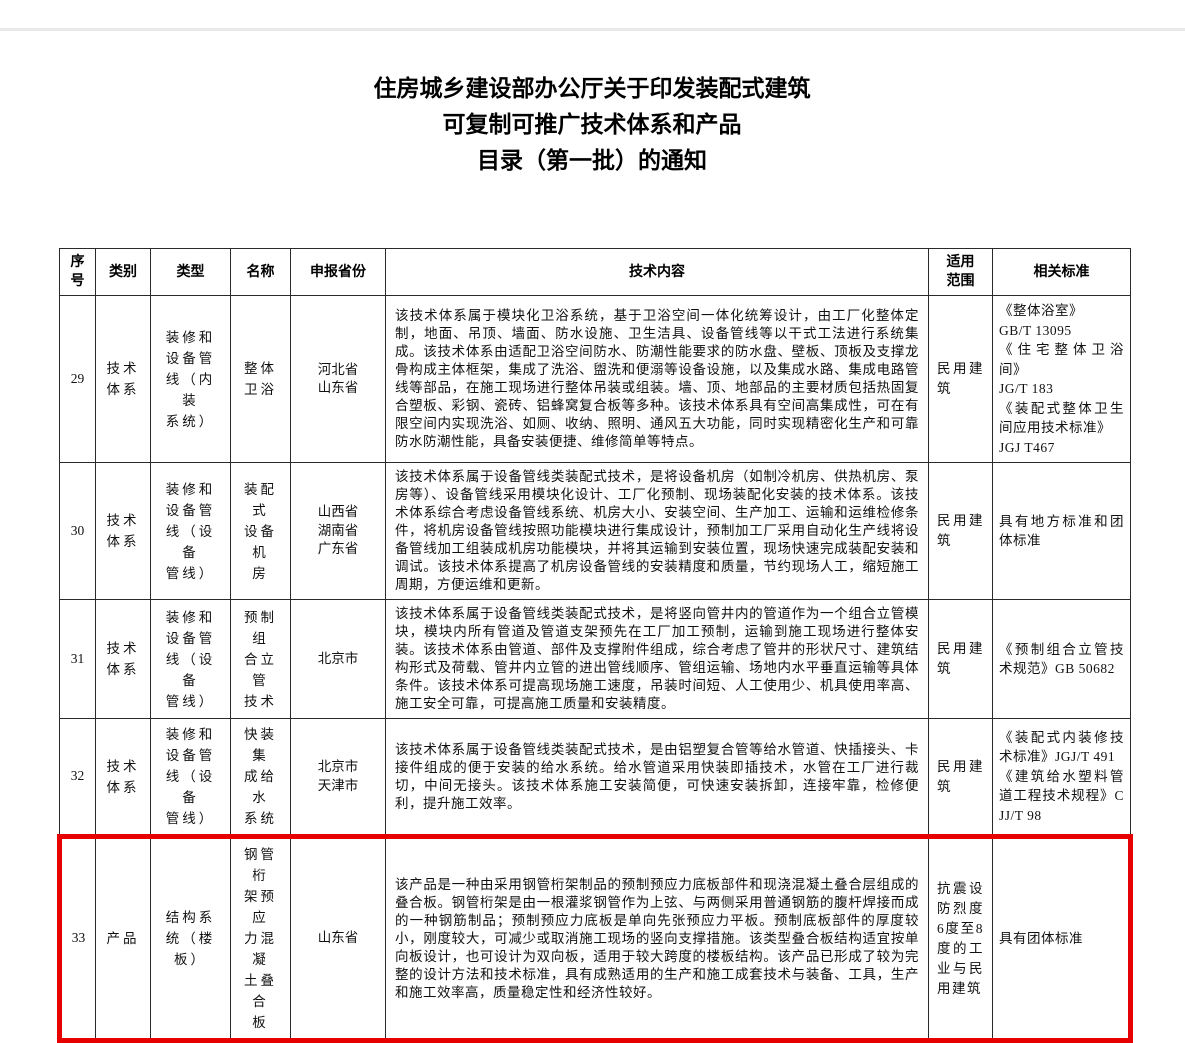 Image resolution: width=1185 pixels, height=1043 pixels. What do you see at coordinates (77, 379) in the screenshot?
I see `cell-serial: 29` at bounding box center [77, 379].